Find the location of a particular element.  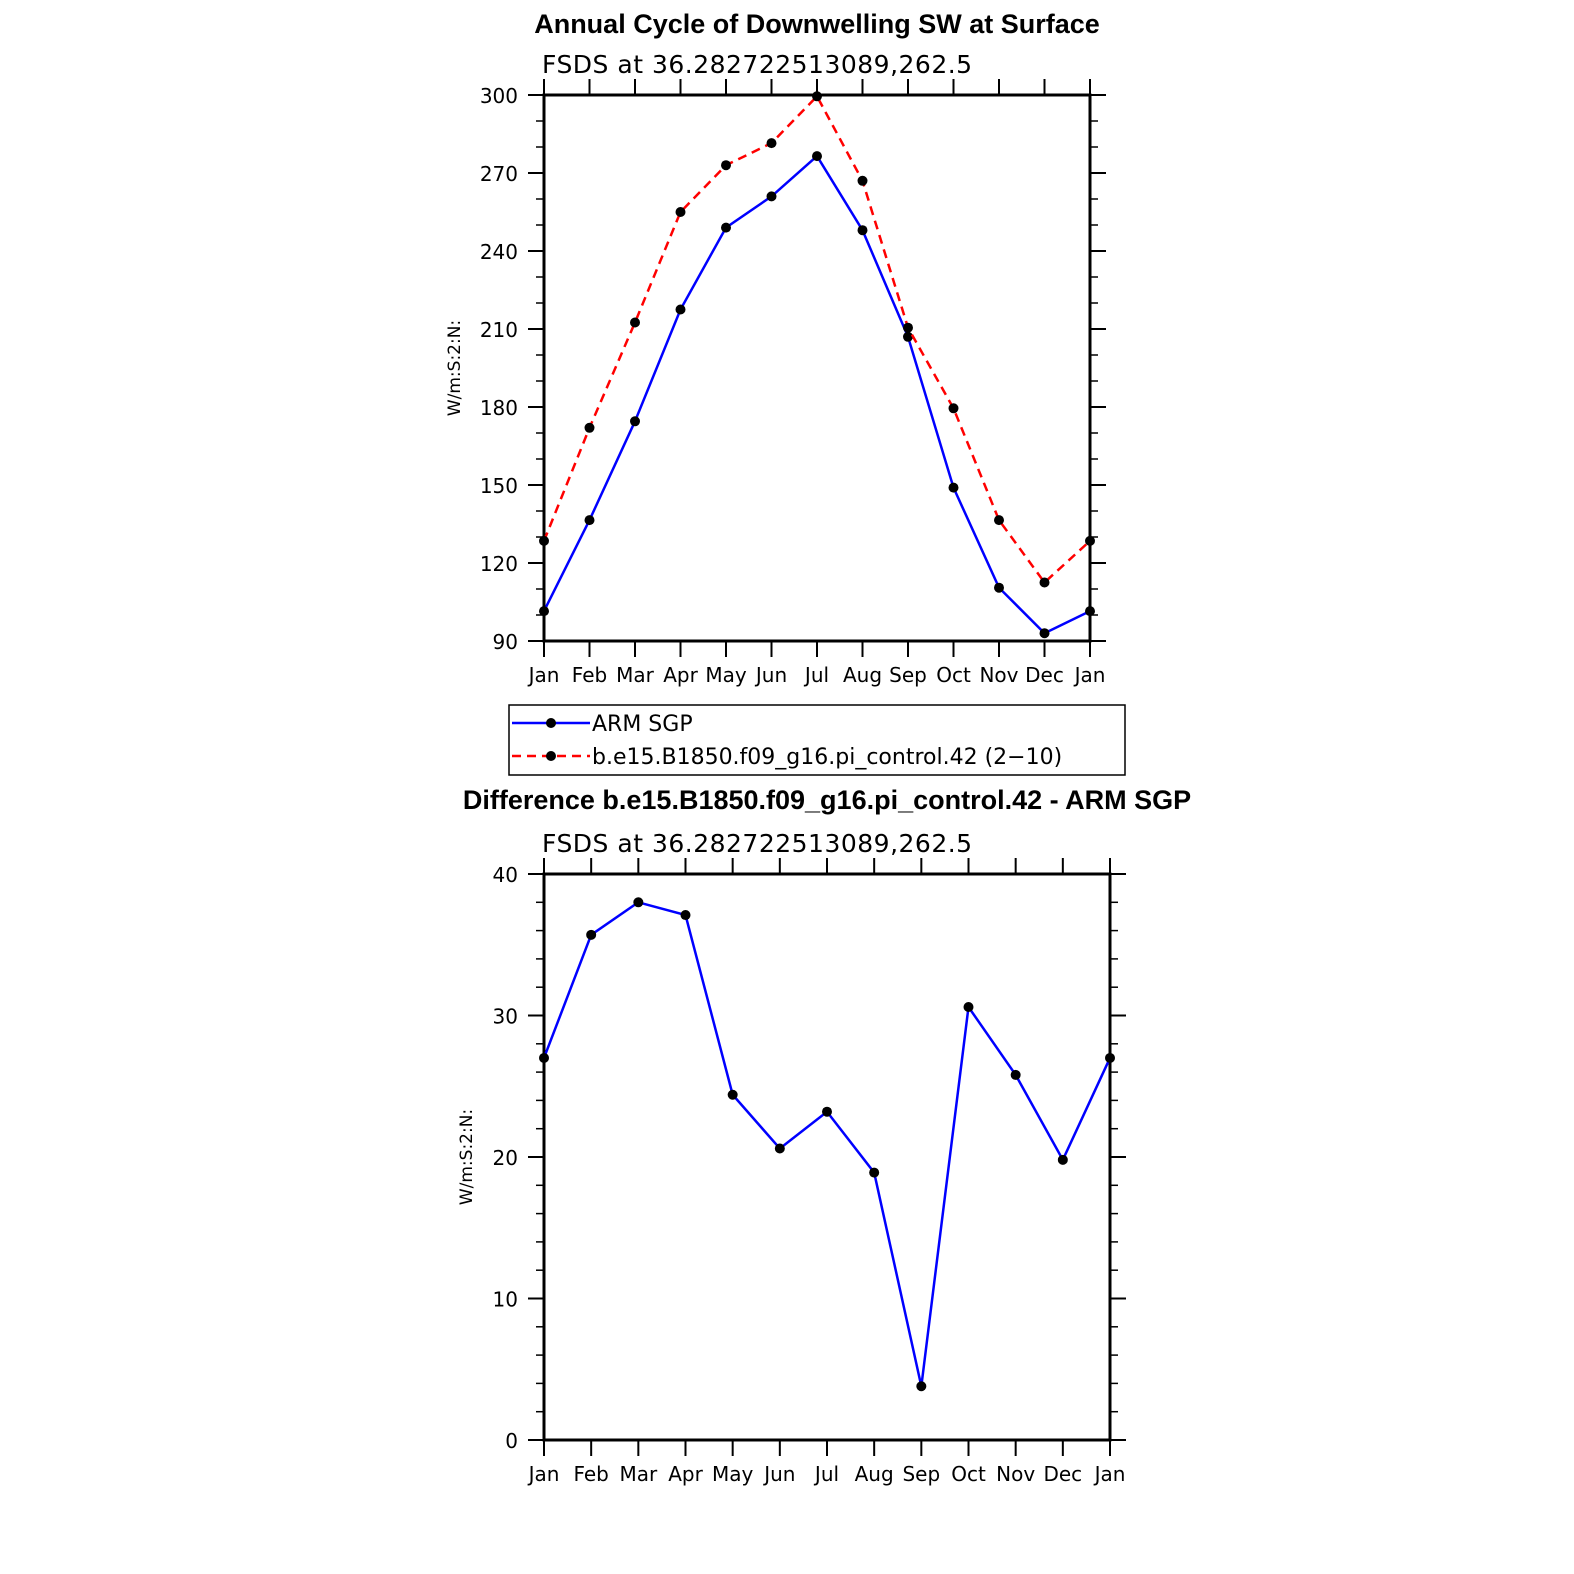

chart2-subtitle: FSDS at 36.282722513089,262.5 is located at coordinates (757, 843).